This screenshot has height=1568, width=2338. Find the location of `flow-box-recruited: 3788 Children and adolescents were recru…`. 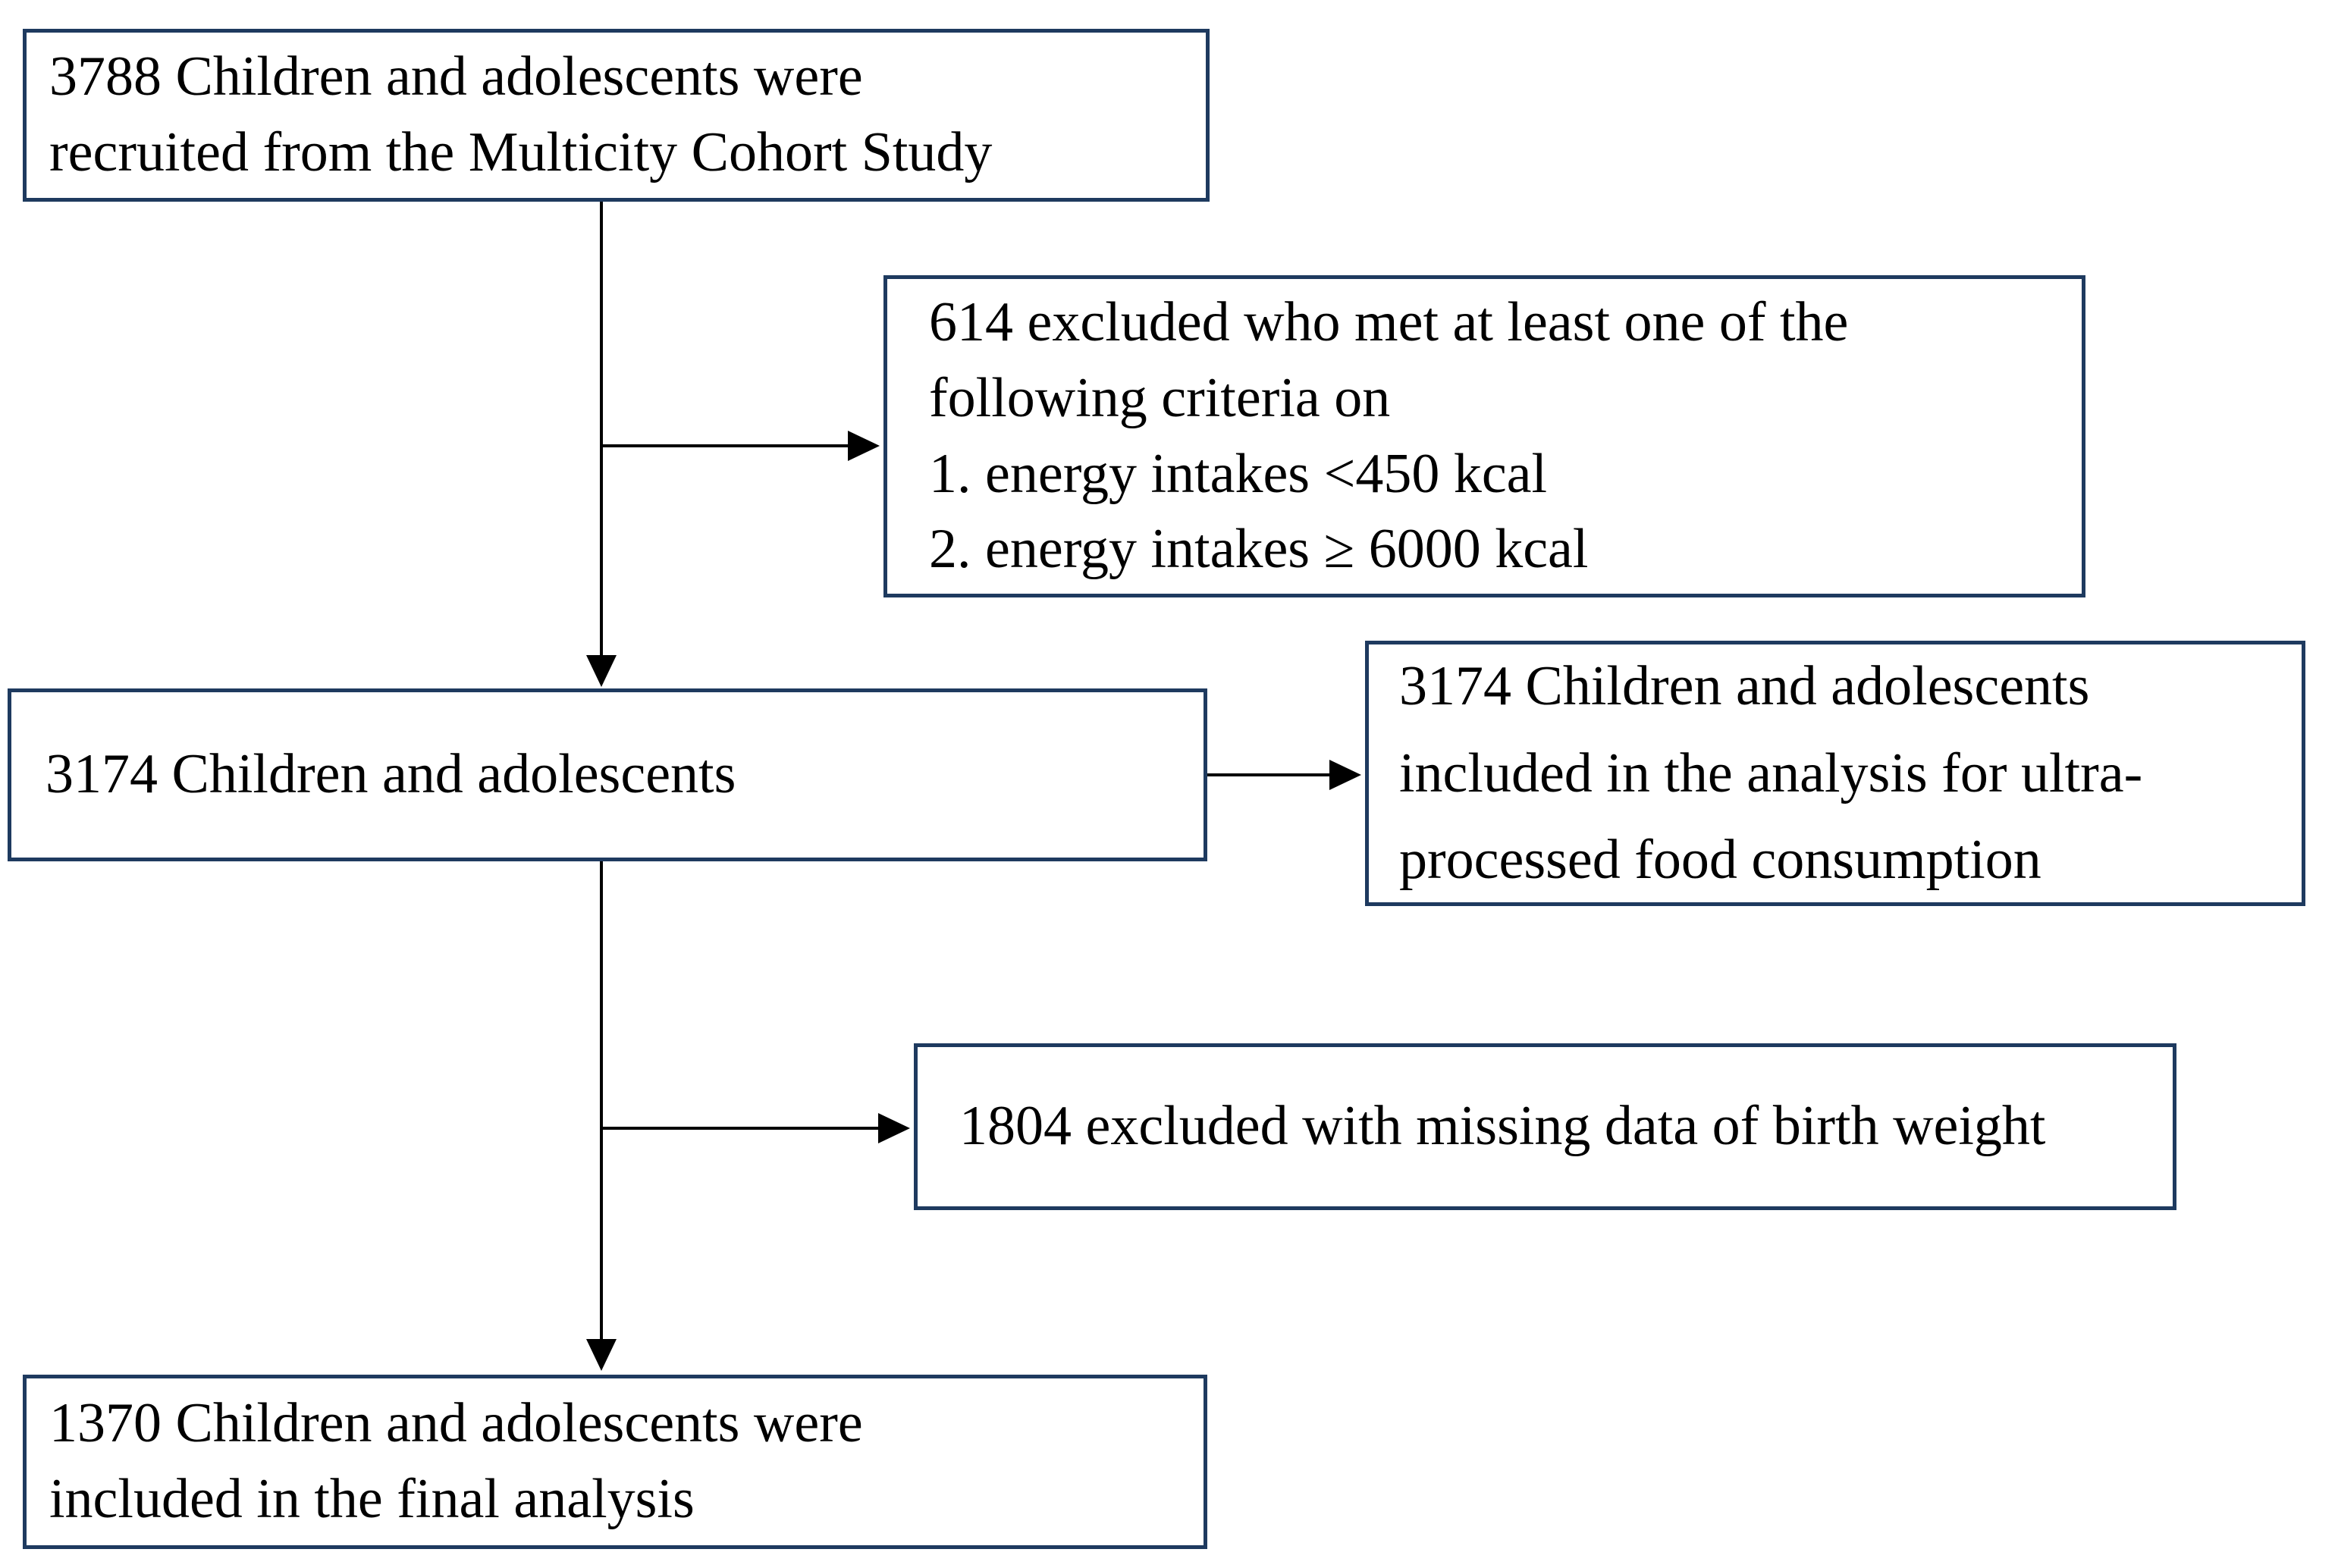

flow-box-recruited: 3788 Children and adolescents were recru… is located at coordinates (616, 116).